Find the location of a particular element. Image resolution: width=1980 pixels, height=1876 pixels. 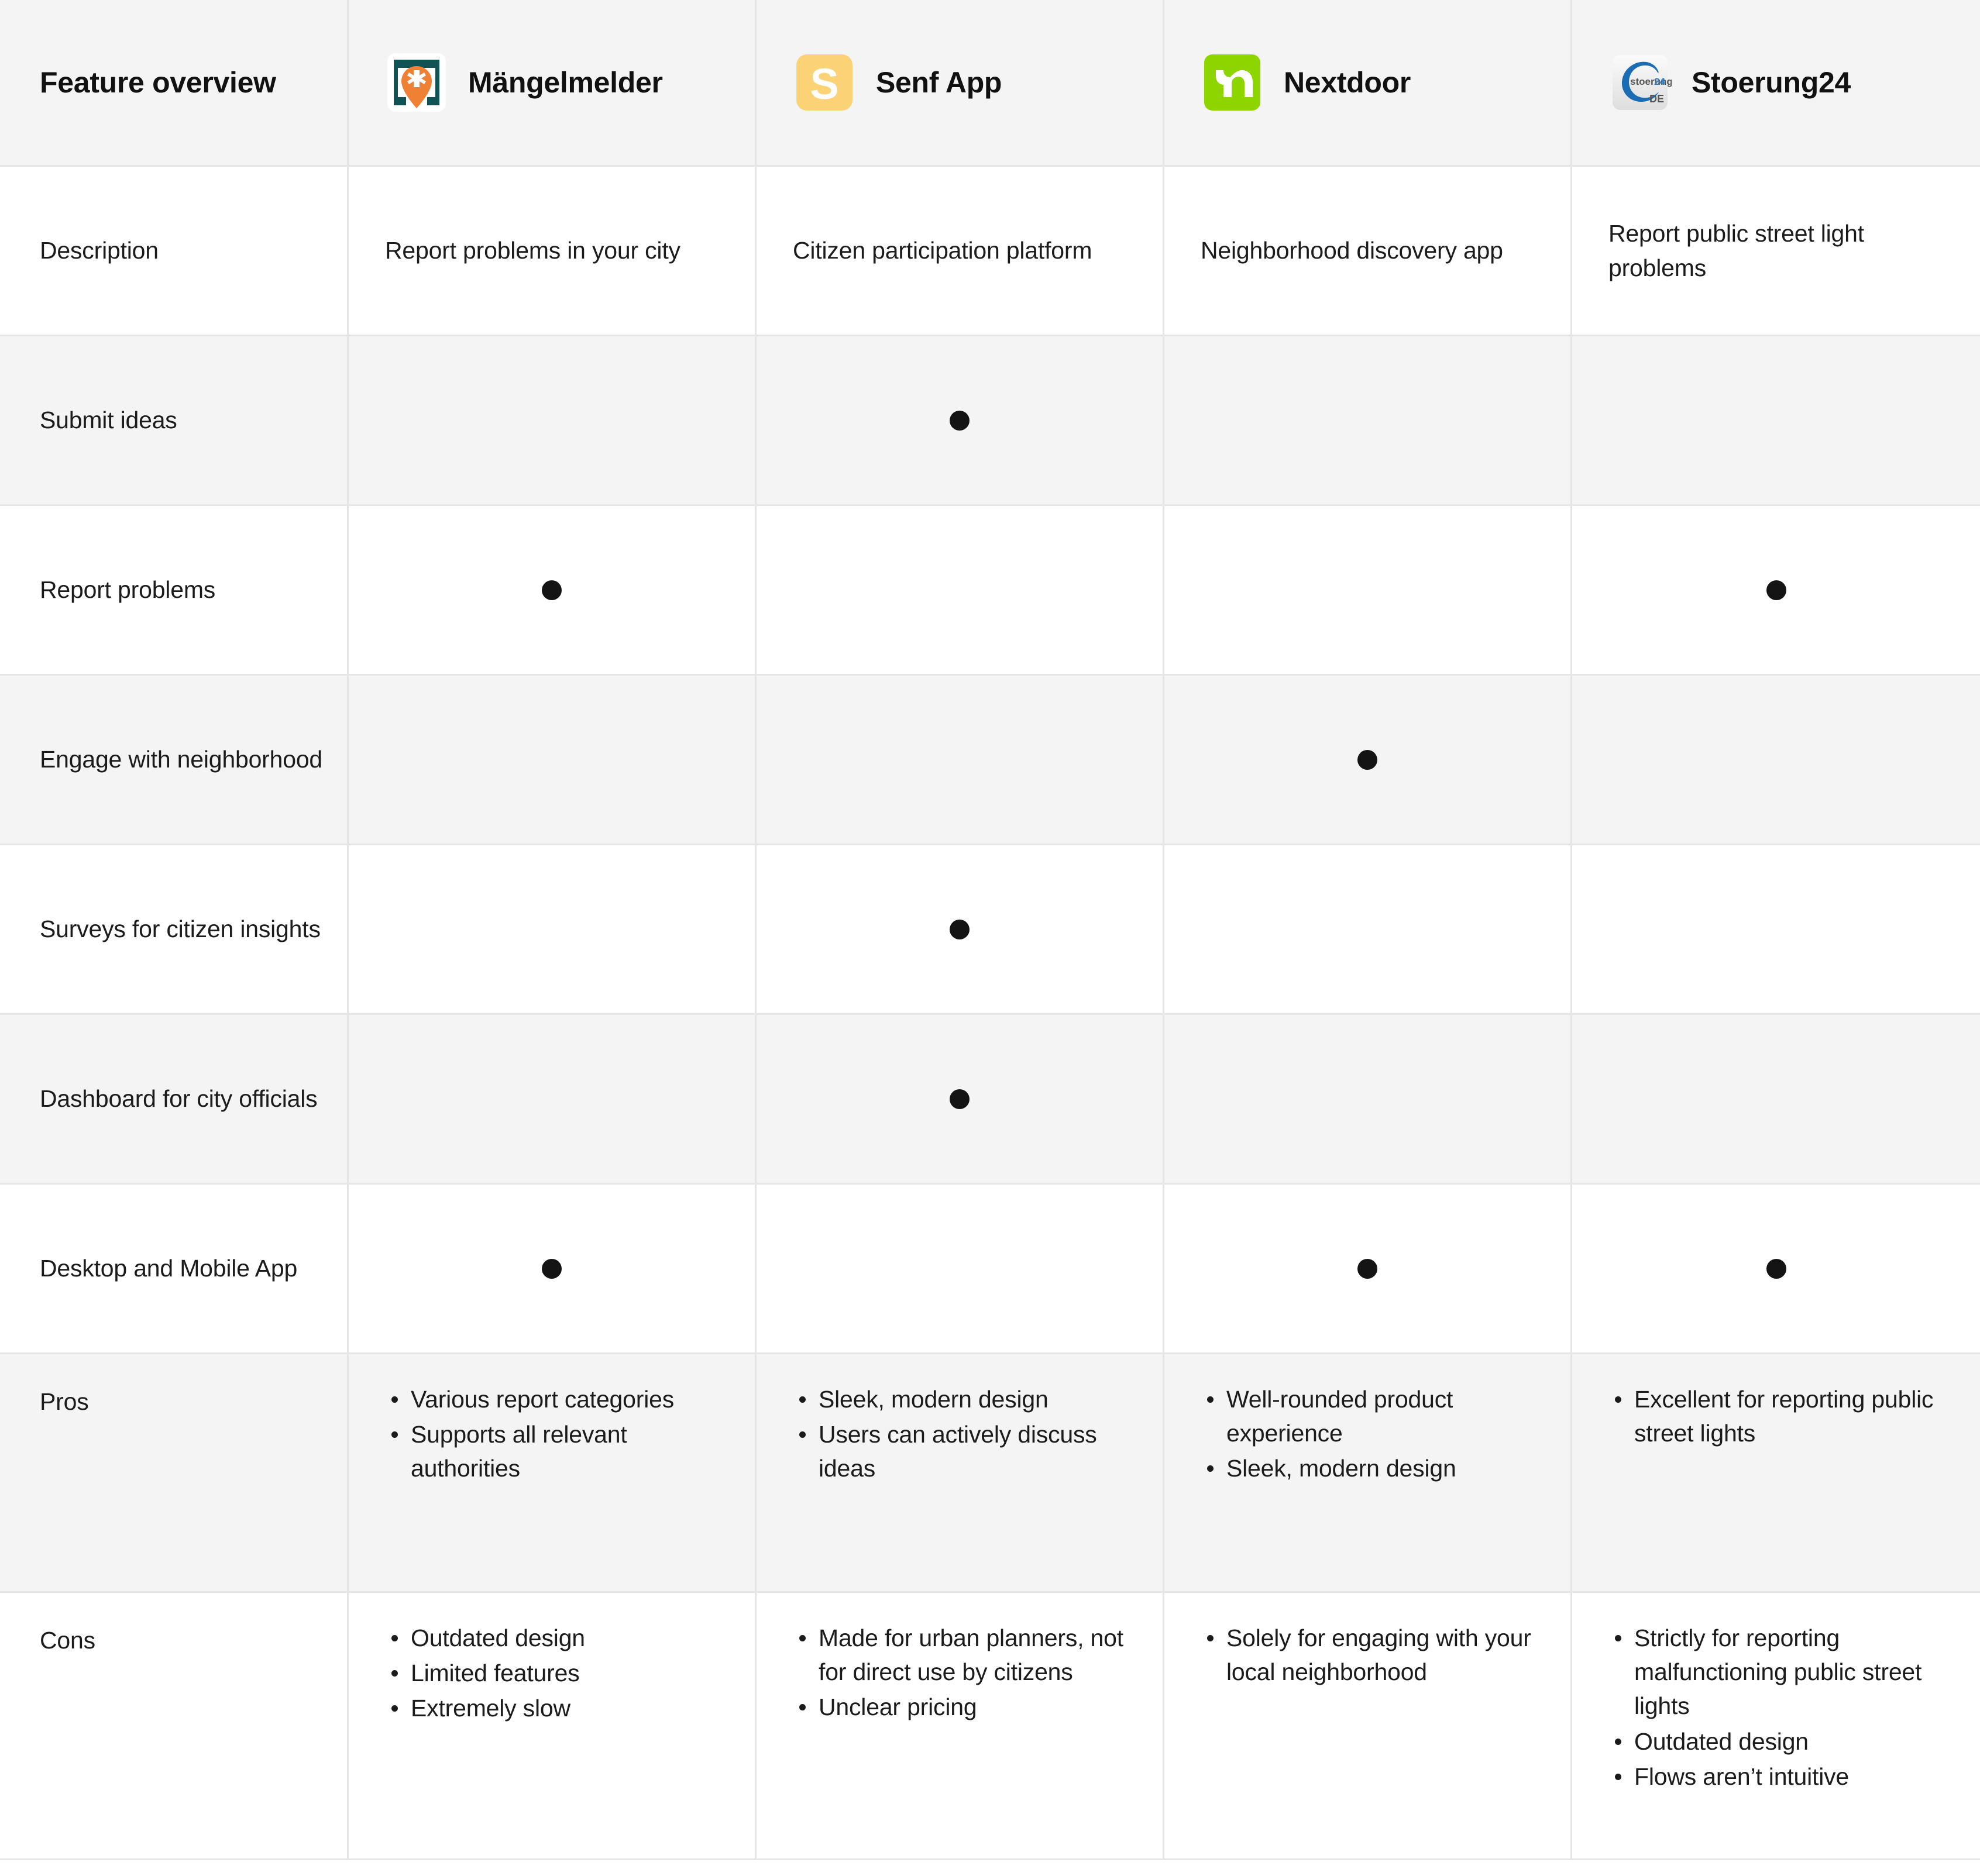

feature-label: Submit ideas is located at coordinates (108, 420).